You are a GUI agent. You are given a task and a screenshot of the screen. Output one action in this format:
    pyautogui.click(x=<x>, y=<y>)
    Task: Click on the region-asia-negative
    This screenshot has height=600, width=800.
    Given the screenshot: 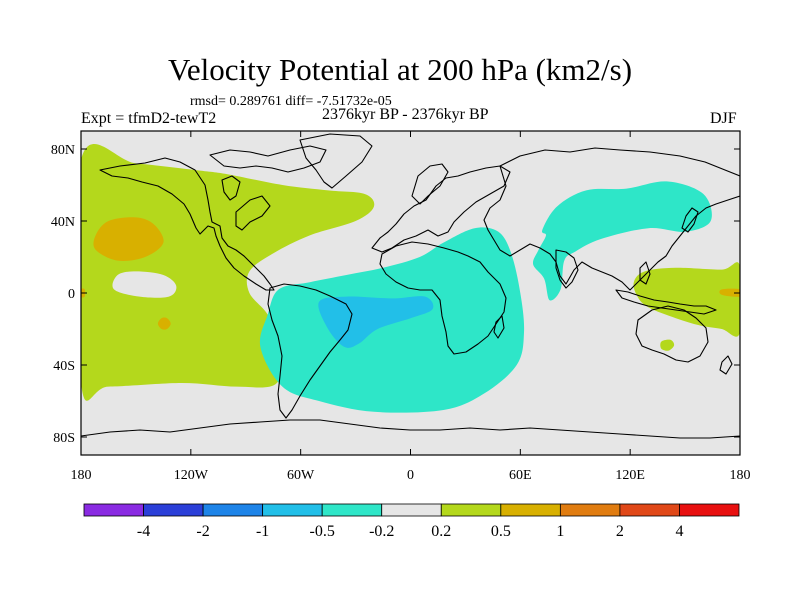 What is the action you would take?
    pyautogui.click(x=622, y=241)
    